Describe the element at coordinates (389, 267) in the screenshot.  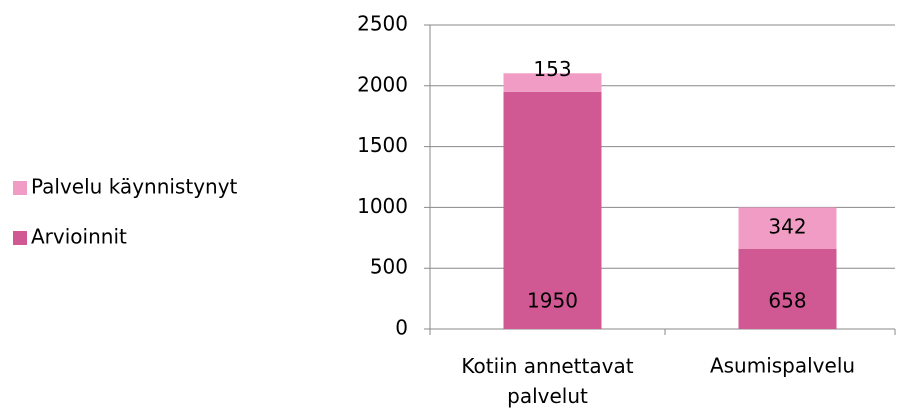
I see `y-tick-label: 500` at that location.